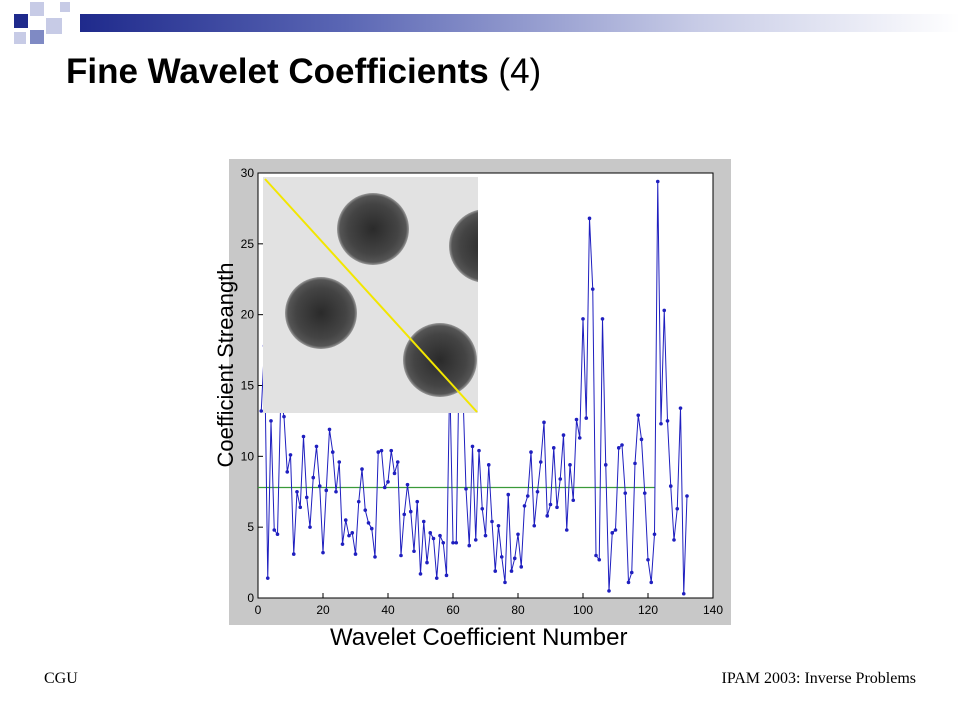 This screenshot has height=720, width=960. I want to click on slide-title-main: Fine Wavelet Coefficients, so click(277, 71).